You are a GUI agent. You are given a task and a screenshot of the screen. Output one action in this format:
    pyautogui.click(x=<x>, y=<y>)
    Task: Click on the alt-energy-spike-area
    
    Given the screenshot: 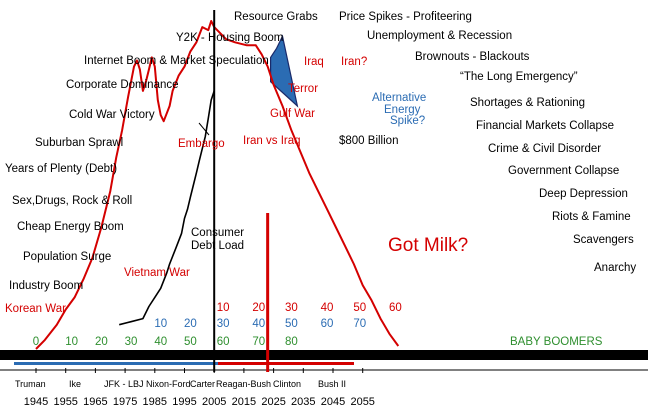 What is the action you would take?
    pyautogui.click(x=284, y=71)
    